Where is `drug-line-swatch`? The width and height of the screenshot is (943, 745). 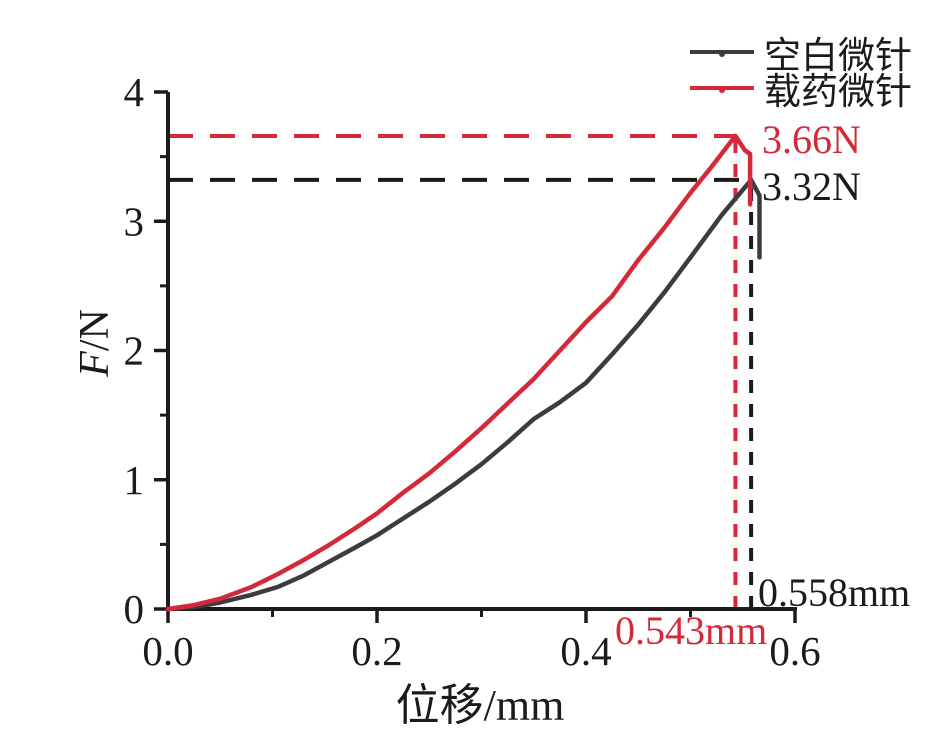 drug-line-swatch is located at coordinates (722, 89).